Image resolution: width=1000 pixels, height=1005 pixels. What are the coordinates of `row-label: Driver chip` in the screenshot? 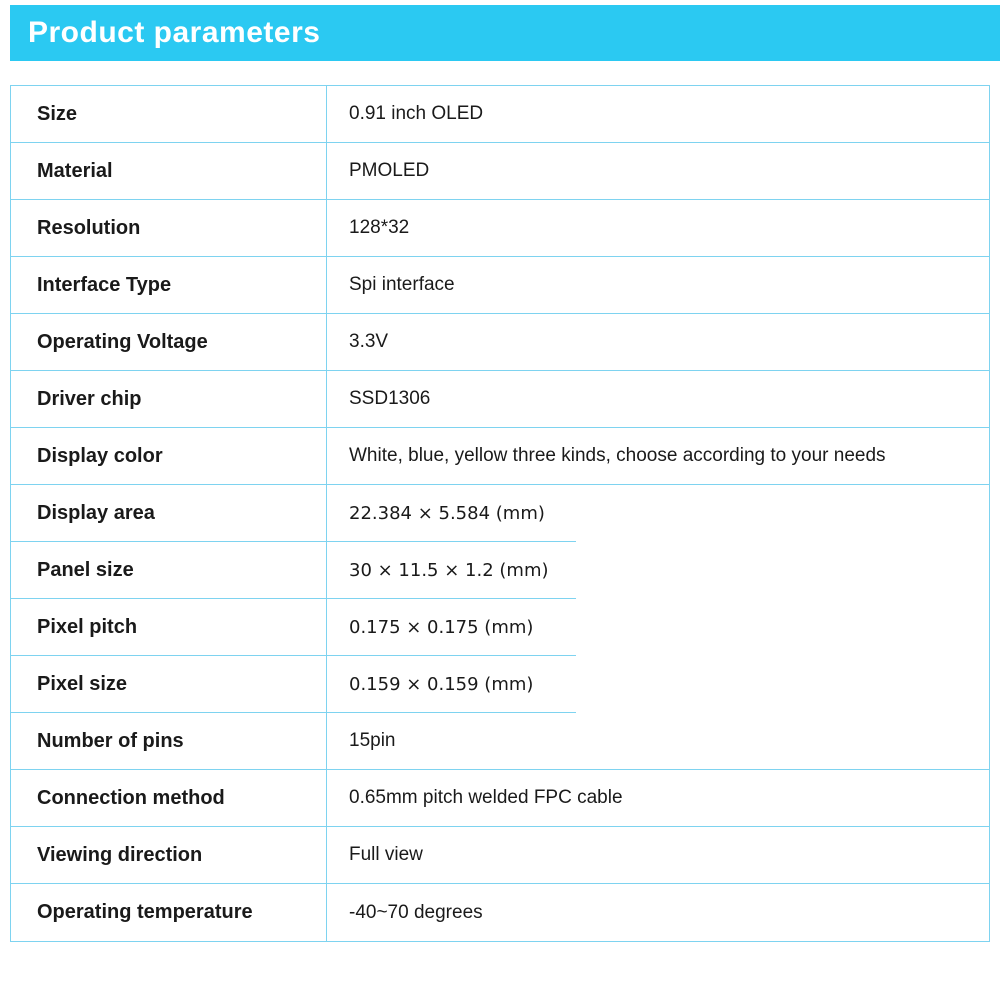 It's located at (89, 398).